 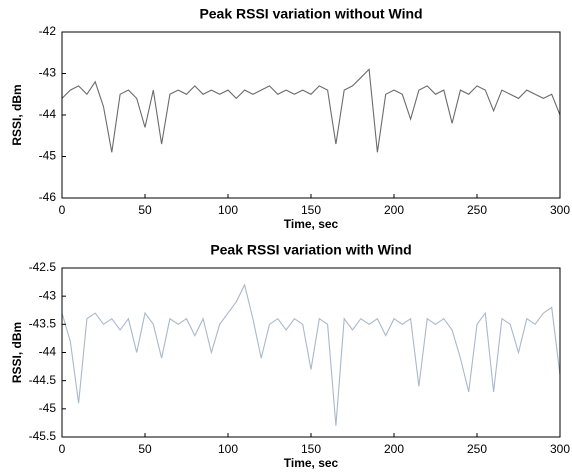 What do you see at coordinates (310, 250) in the screenshot?
I see `chart-title: Peak RSSI variation with Wind` at bounding box center [310, 250].